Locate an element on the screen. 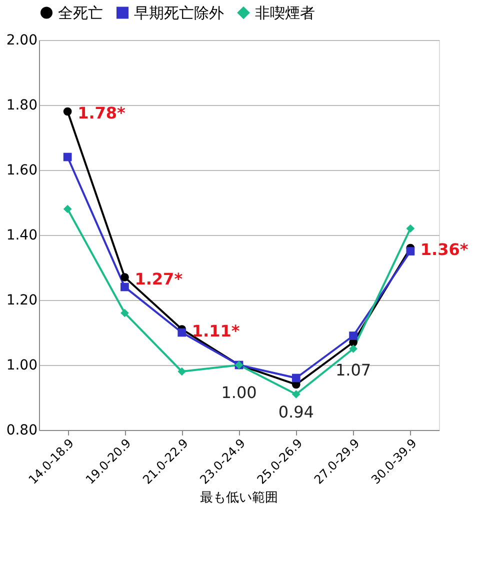  data-label: 1.07 is located at coordinates (353, 370).